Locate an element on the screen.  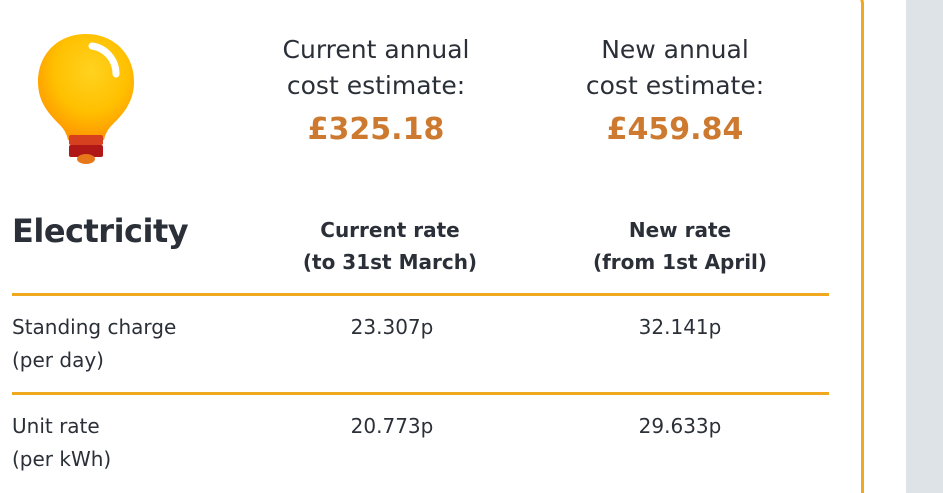
new-rate-header: New rate (from 1st April) is located at coordinates (680, 246).